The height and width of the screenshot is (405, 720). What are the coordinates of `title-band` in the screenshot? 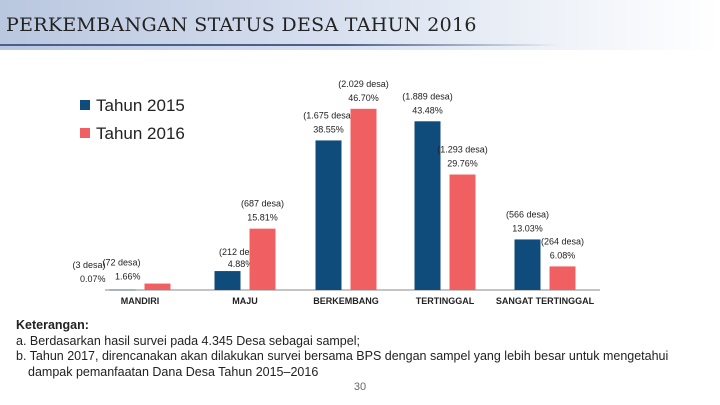 It's located at (360, 25).